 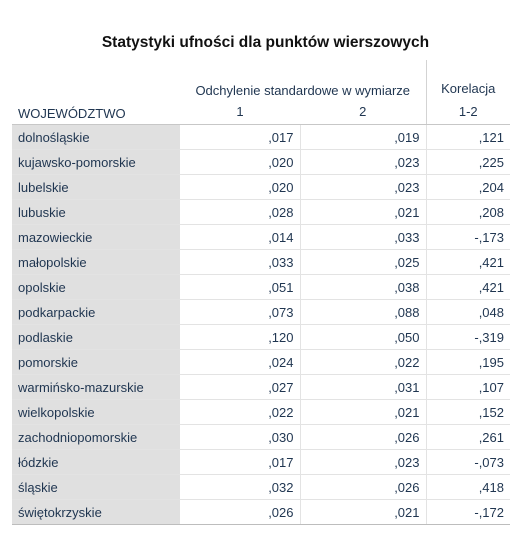 I want to click on header-korelacja: Korelacja, so click(x=468, y=88).